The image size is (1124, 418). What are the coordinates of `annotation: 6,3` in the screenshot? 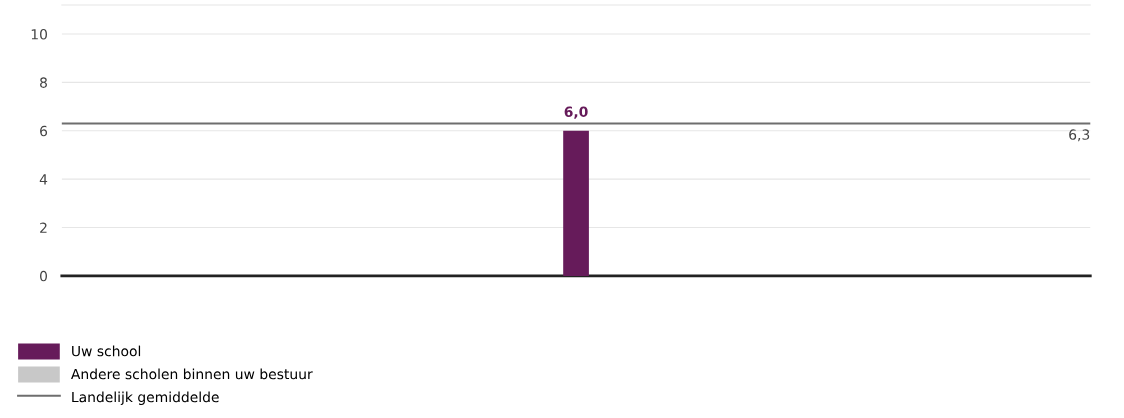 It's located at (1079, 135).